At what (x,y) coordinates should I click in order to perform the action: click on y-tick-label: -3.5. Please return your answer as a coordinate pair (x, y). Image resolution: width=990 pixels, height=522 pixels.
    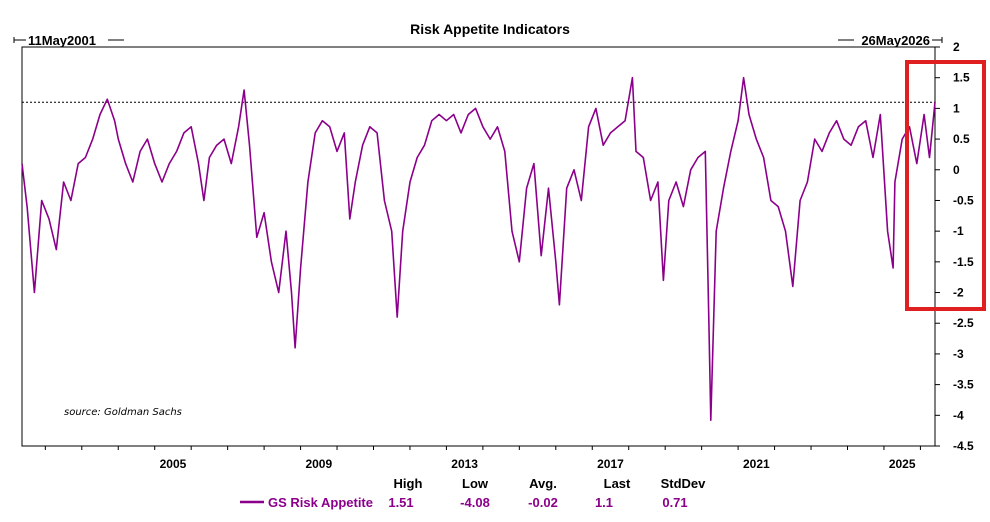
    Looking at the image, I should click on (963, 385).